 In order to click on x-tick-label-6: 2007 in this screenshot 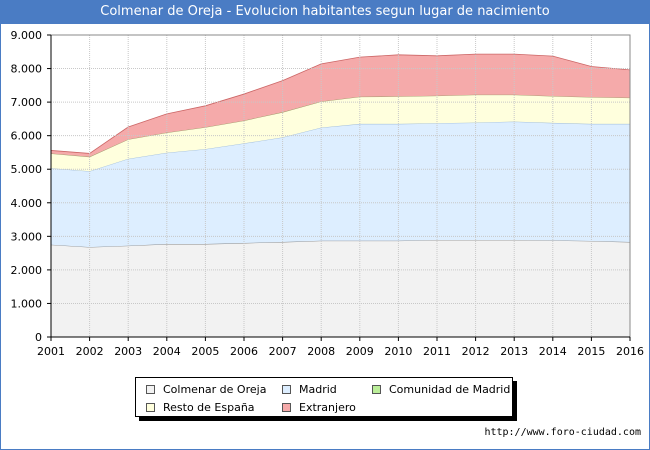, I will do `click(283, 351)`.